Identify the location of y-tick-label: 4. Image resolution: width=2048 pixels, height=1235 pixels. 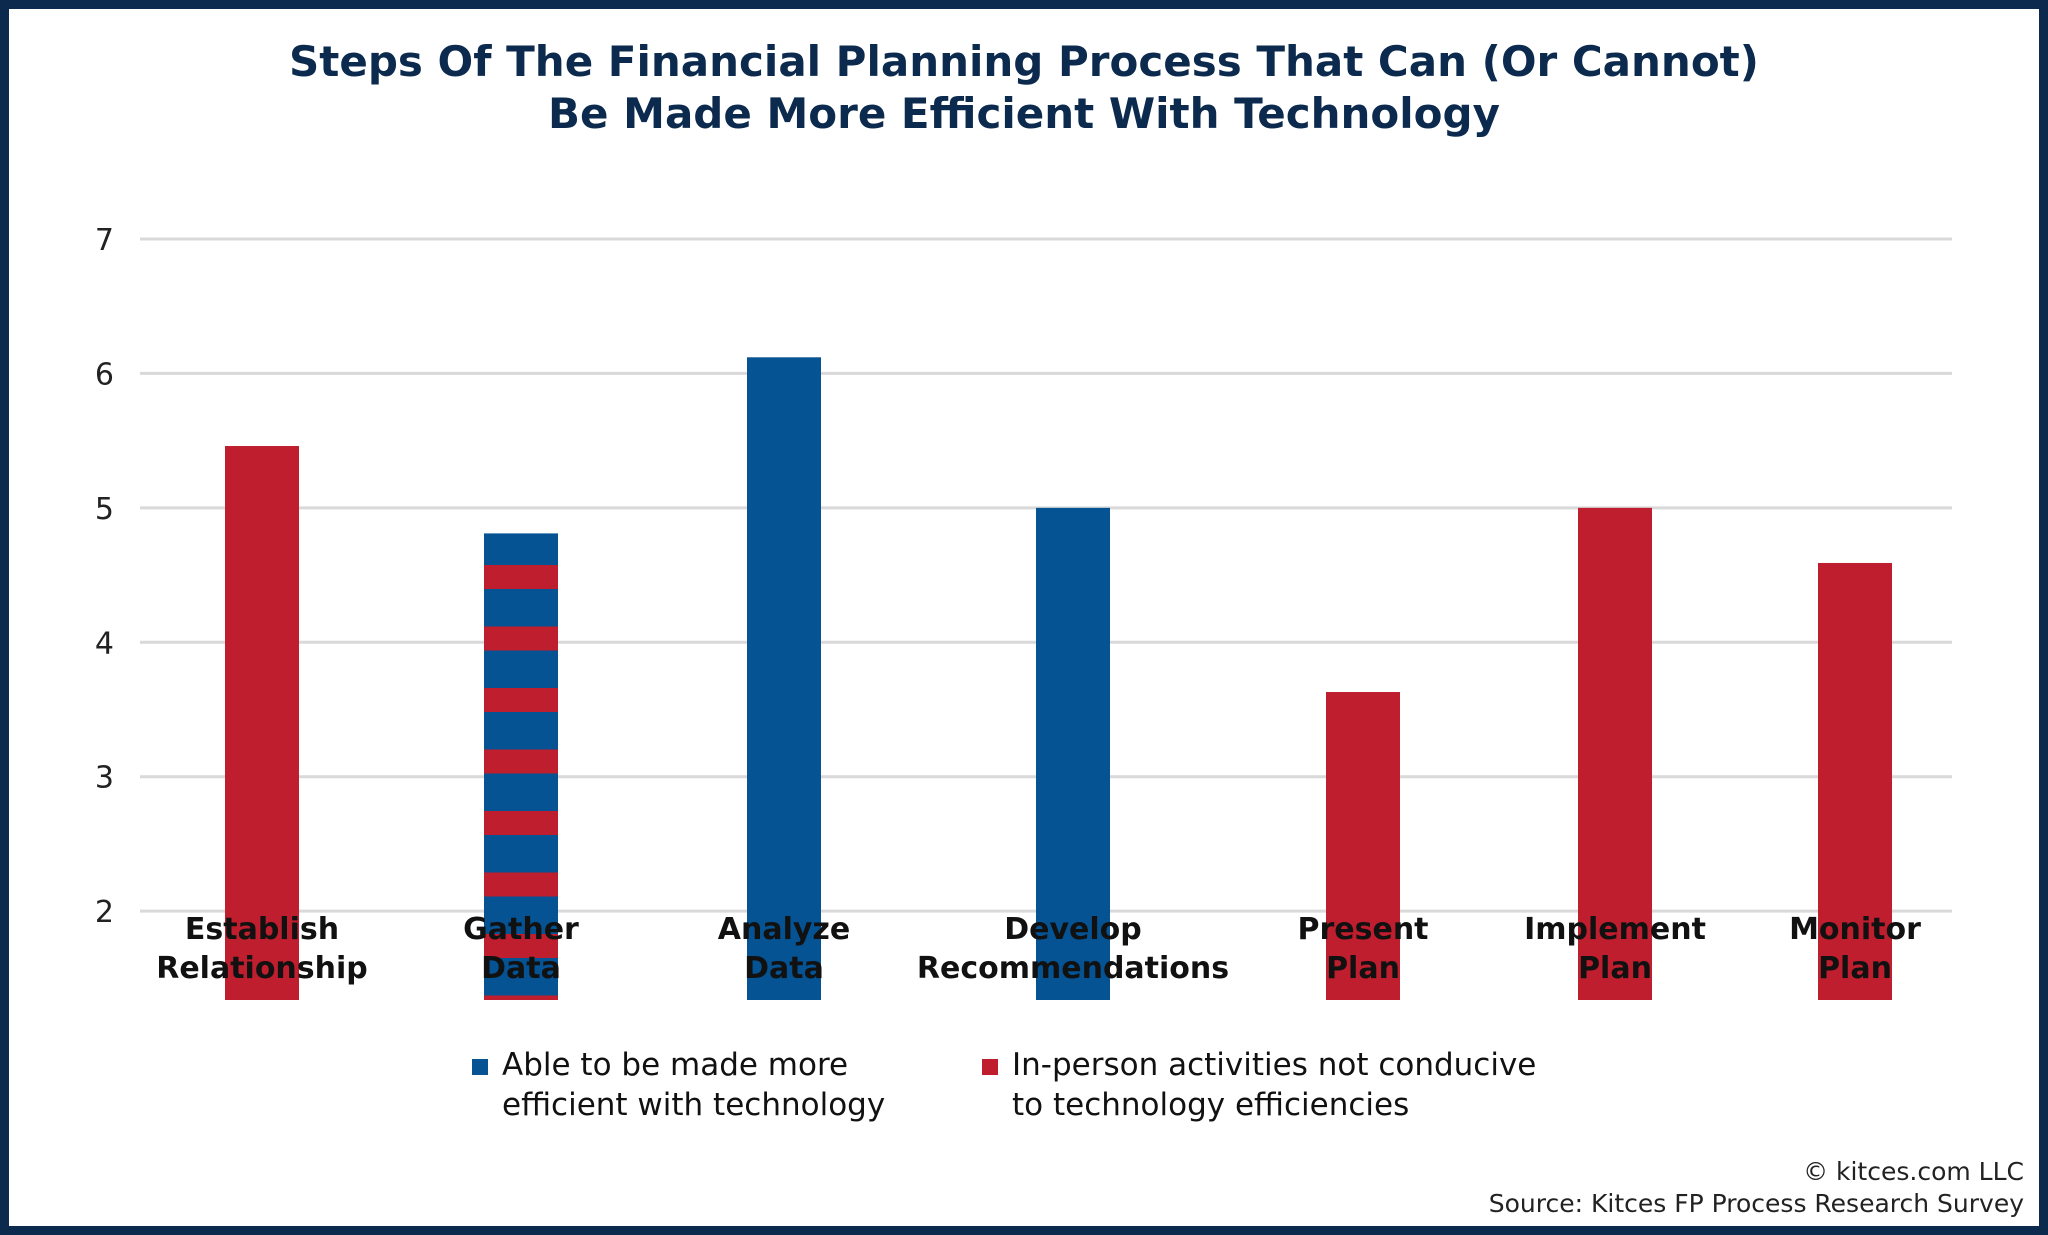
(104, 643).